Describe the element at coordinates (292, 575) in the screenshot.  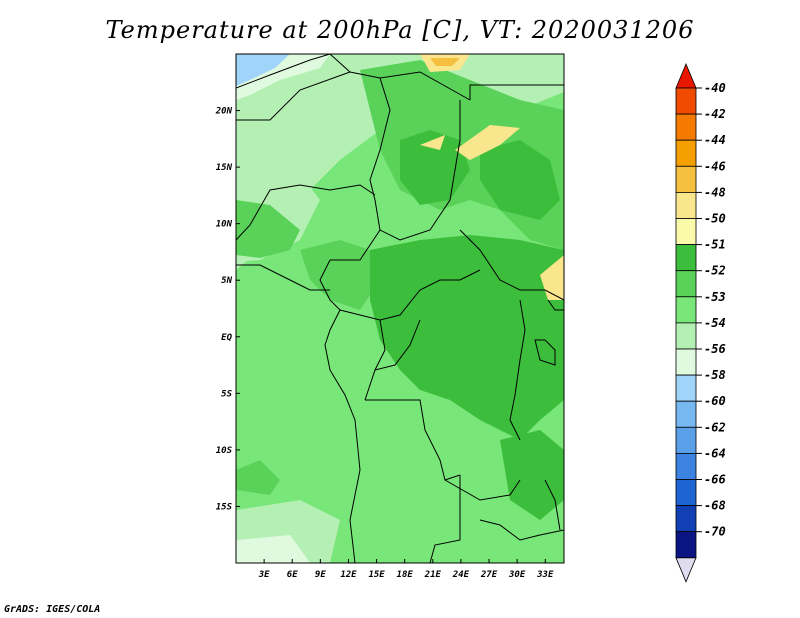
I see `lon-label: 6E` at that location.